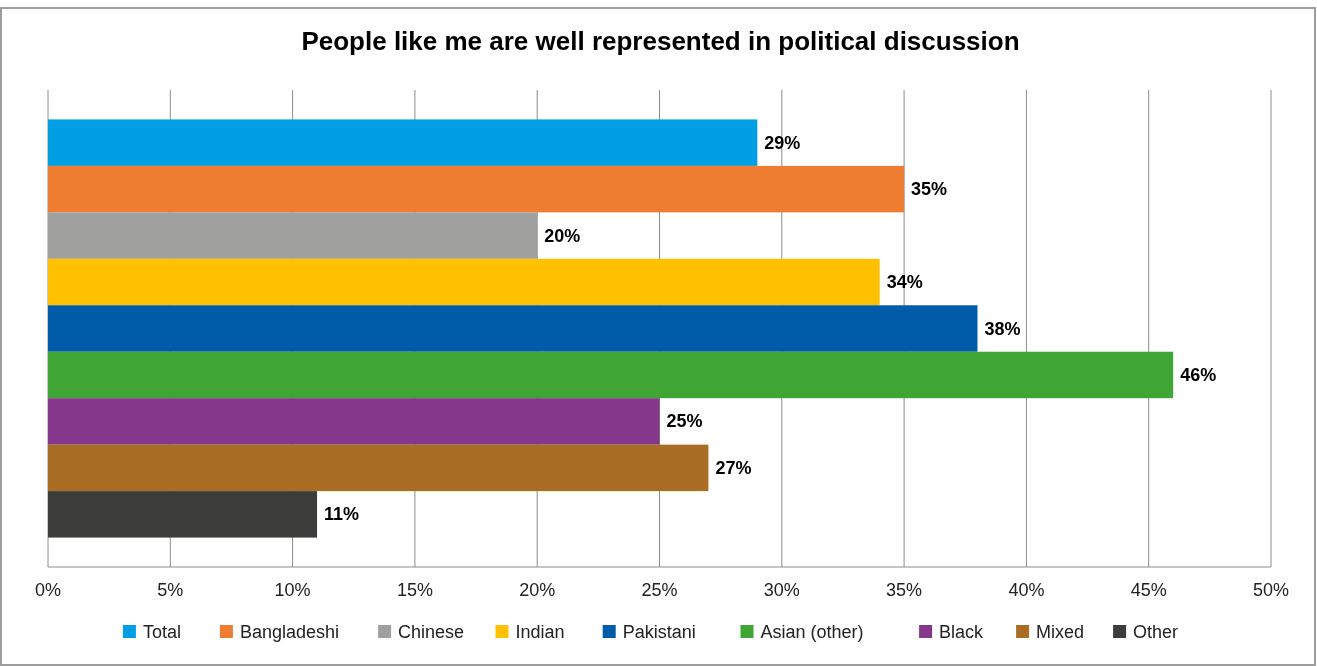 The width and height of the screenshot is (1317, 666). What do you see at coordinates (292, 590) in the screenshot?
I see `x-tick-label: 10%` at bounding box center [292, 590].